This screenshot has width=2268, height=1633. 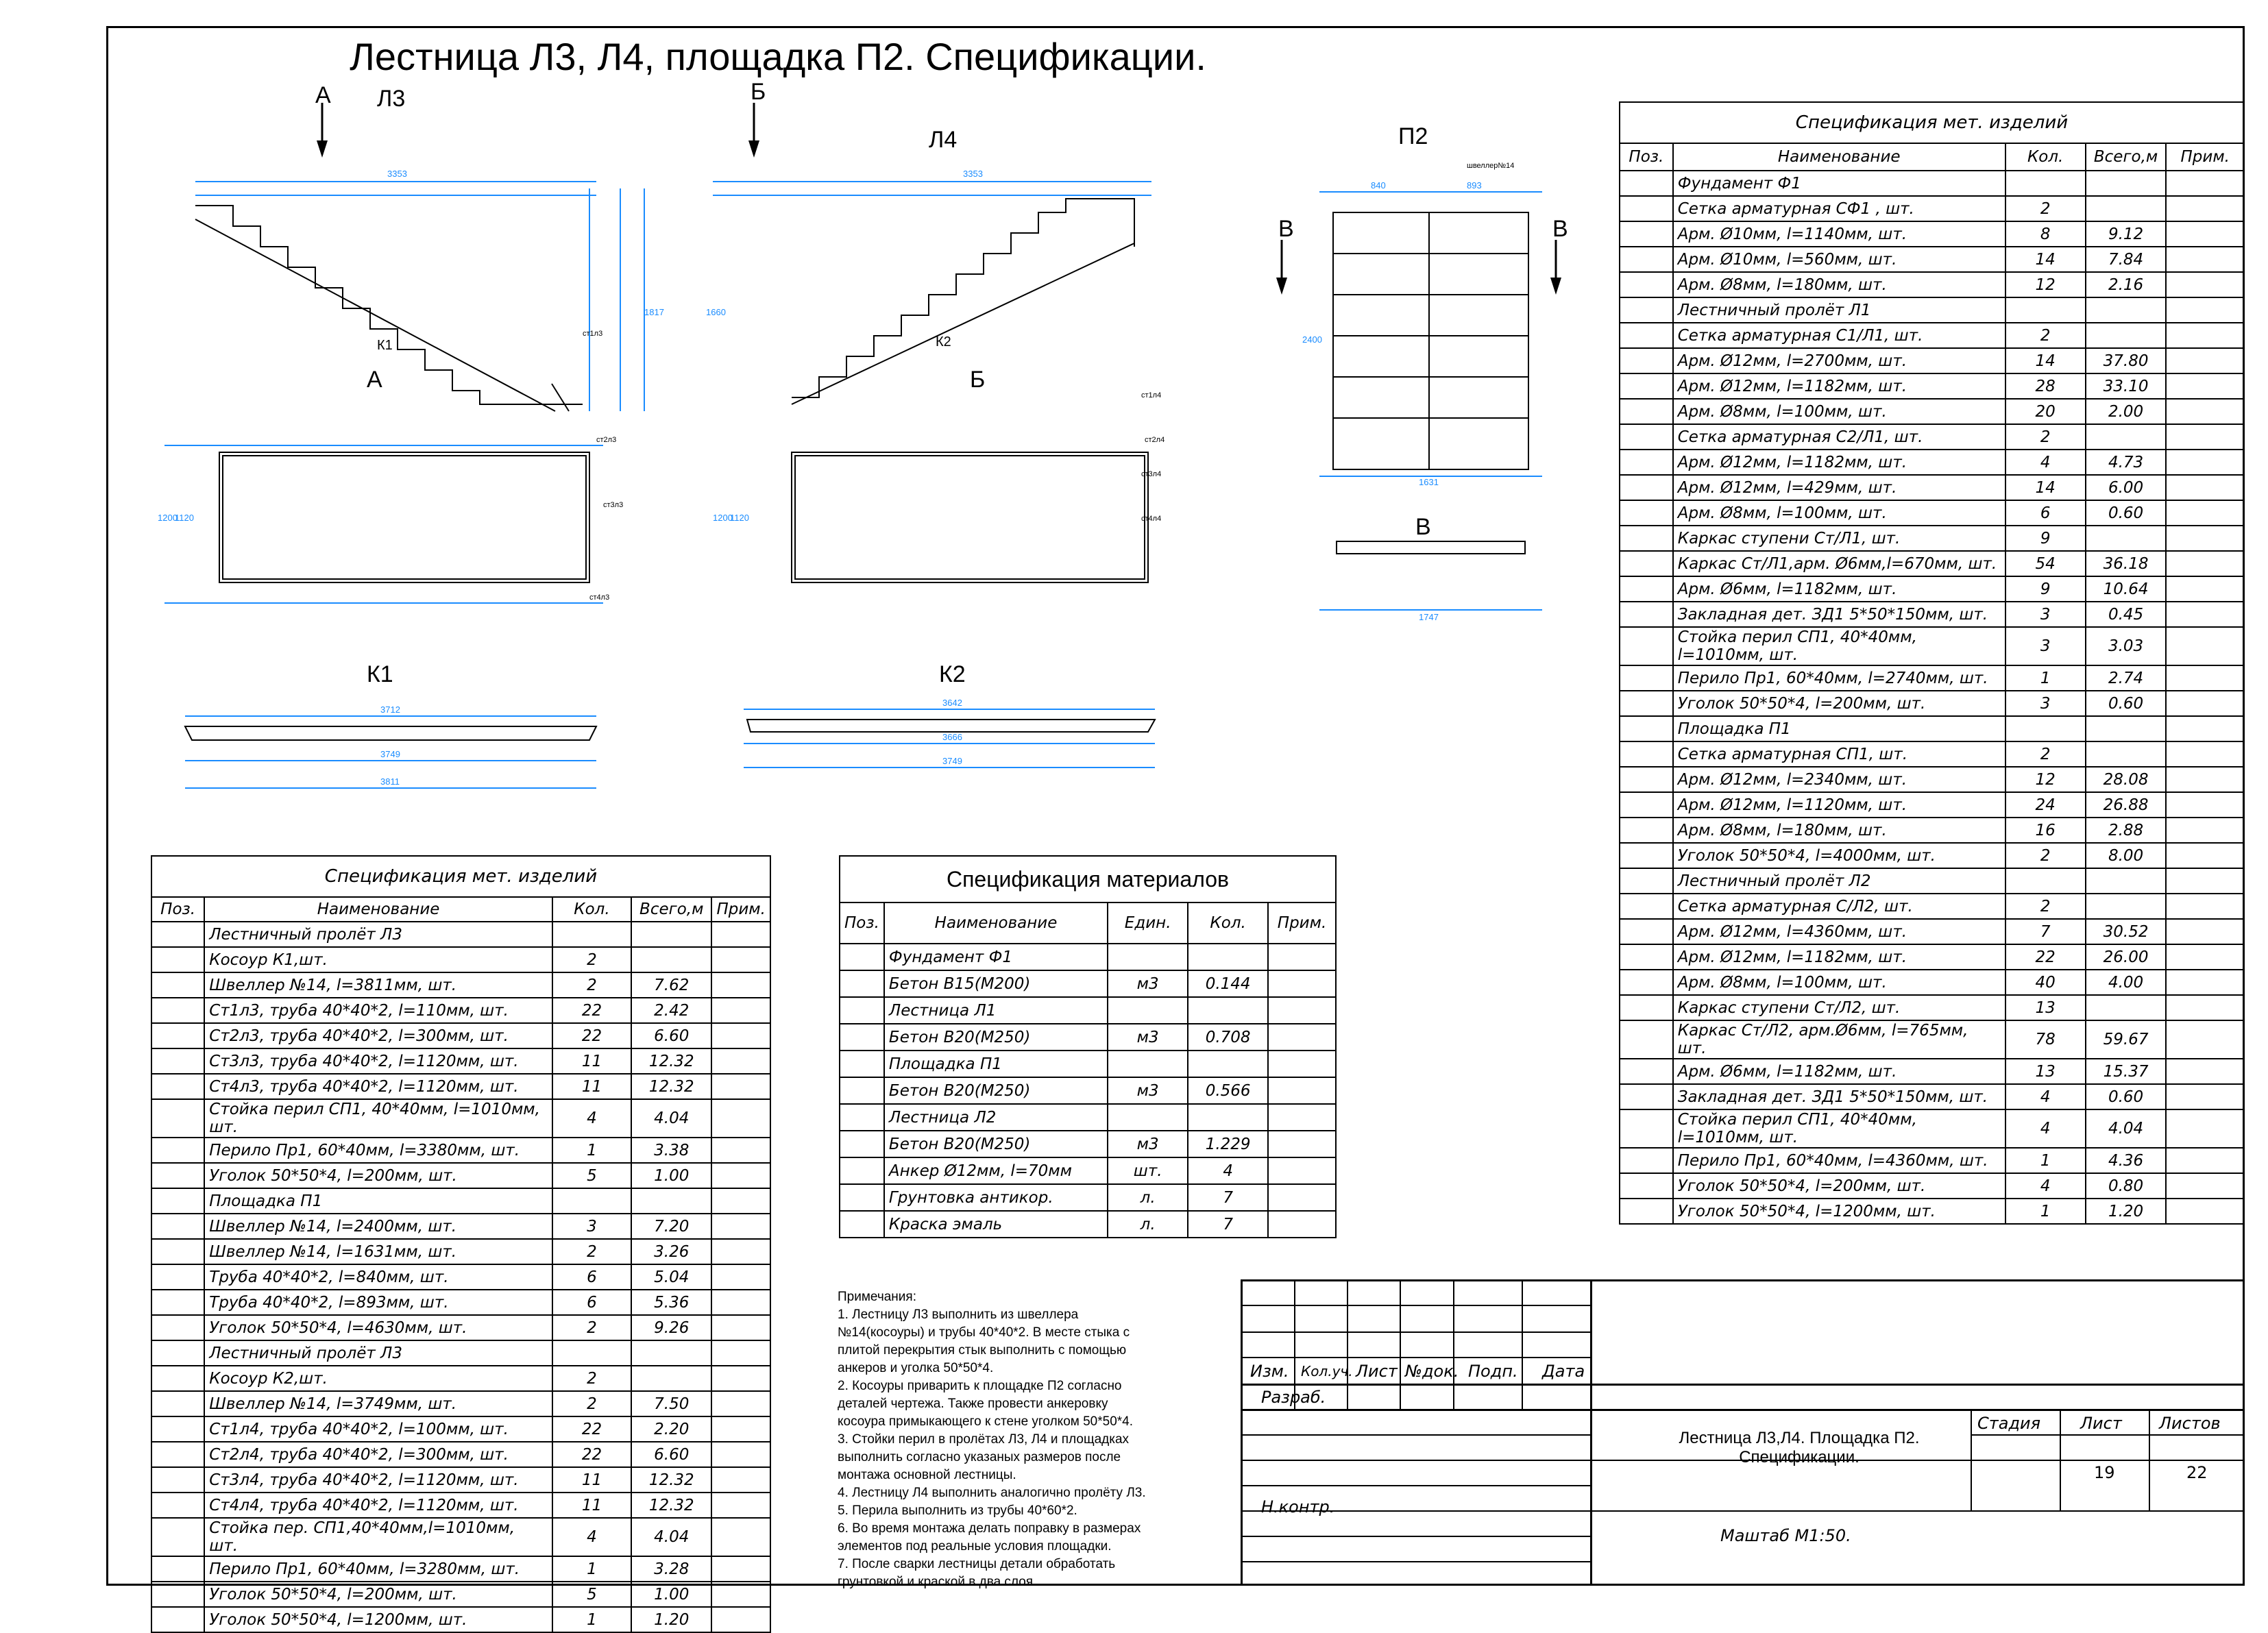 What do you see at coordinates (672, 1226) in the screenshot?
I see `cell-total: 7.20` at bounding box center [672, 1226].